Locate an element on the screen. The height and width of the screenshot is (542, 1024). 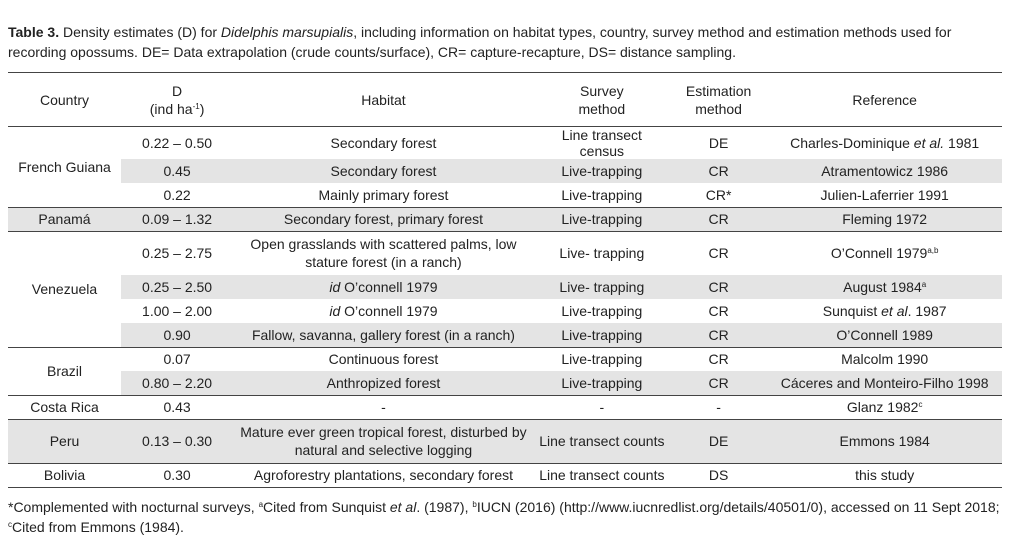
reference-author: Charles-Dominique is located at coordinates (852, 143).